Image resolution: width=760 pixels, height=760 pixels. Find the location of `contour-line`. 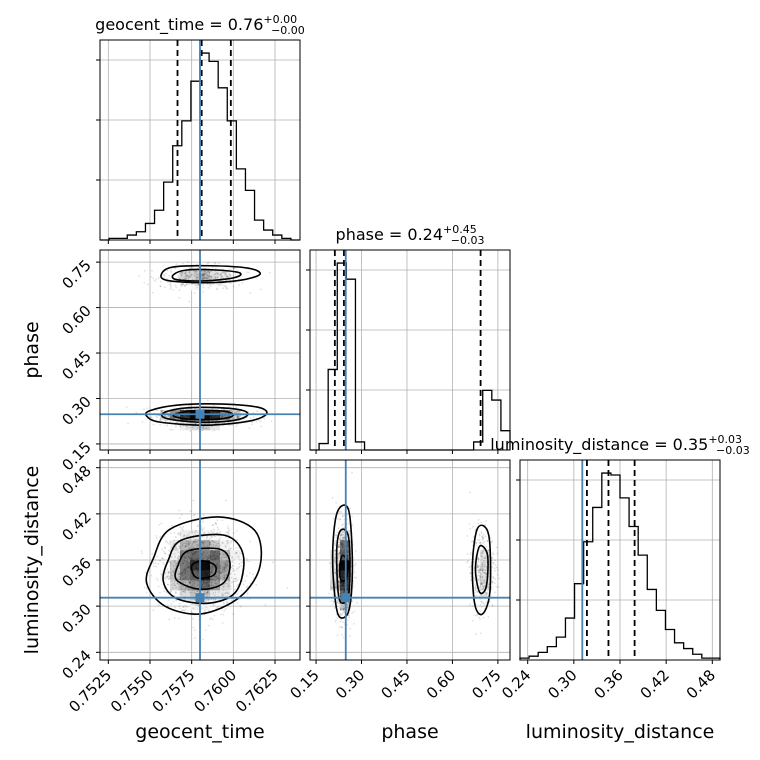

contour-line is located at coordinates (481, 570).